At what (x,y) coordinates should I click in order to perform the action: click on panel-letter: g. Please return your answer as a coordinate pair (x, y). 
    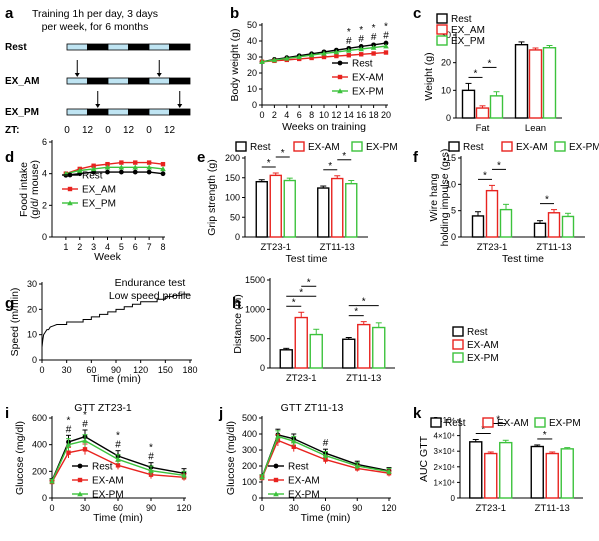
    Looking at the image, I should click on (9, 303).